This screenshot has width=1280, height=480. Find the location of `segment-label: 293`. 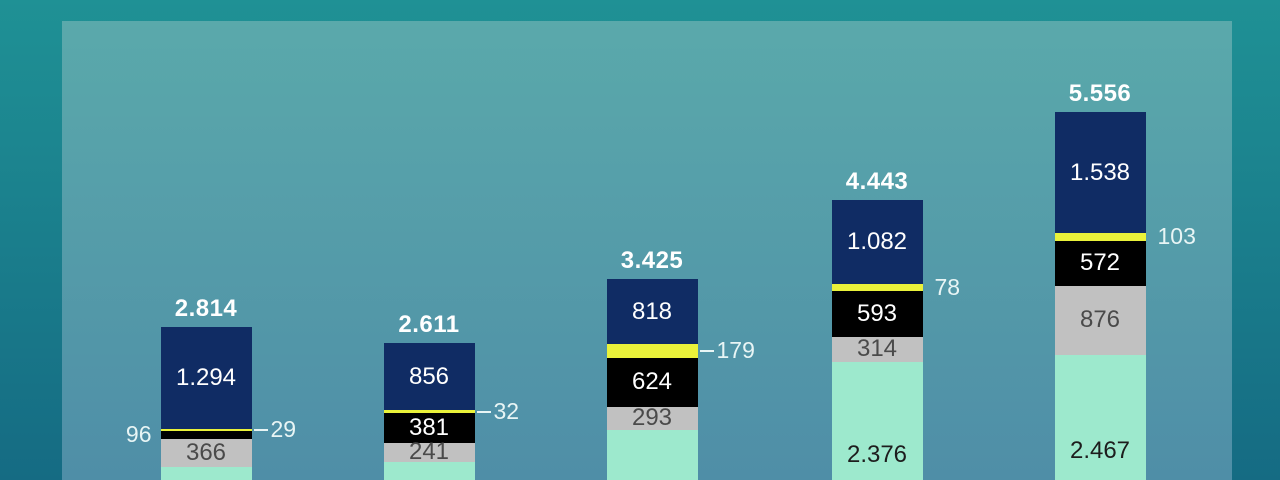

segment-label: 293 is located at coordinates (652, 418).